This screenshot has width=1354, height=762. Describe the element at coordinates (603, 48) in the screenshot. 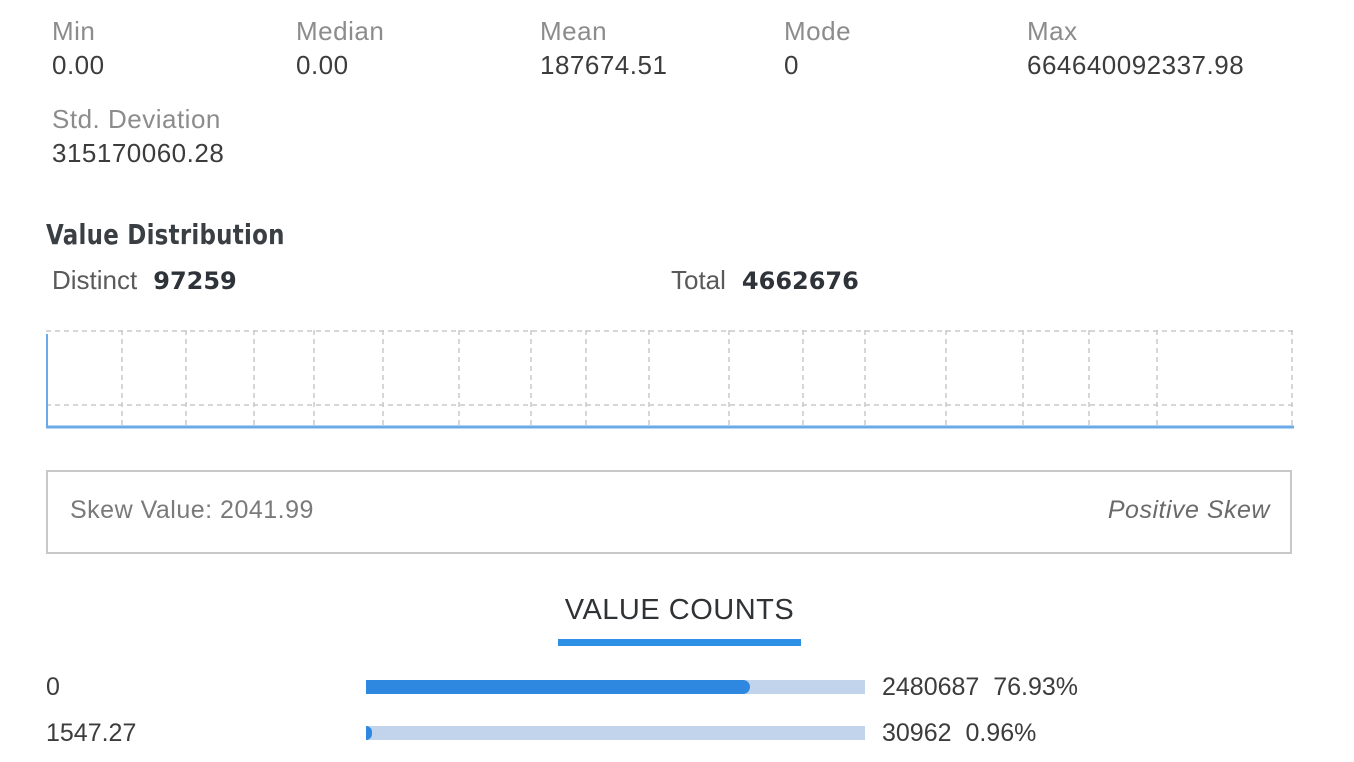

I see `stat-mean: Mean 187674.51` at that location.